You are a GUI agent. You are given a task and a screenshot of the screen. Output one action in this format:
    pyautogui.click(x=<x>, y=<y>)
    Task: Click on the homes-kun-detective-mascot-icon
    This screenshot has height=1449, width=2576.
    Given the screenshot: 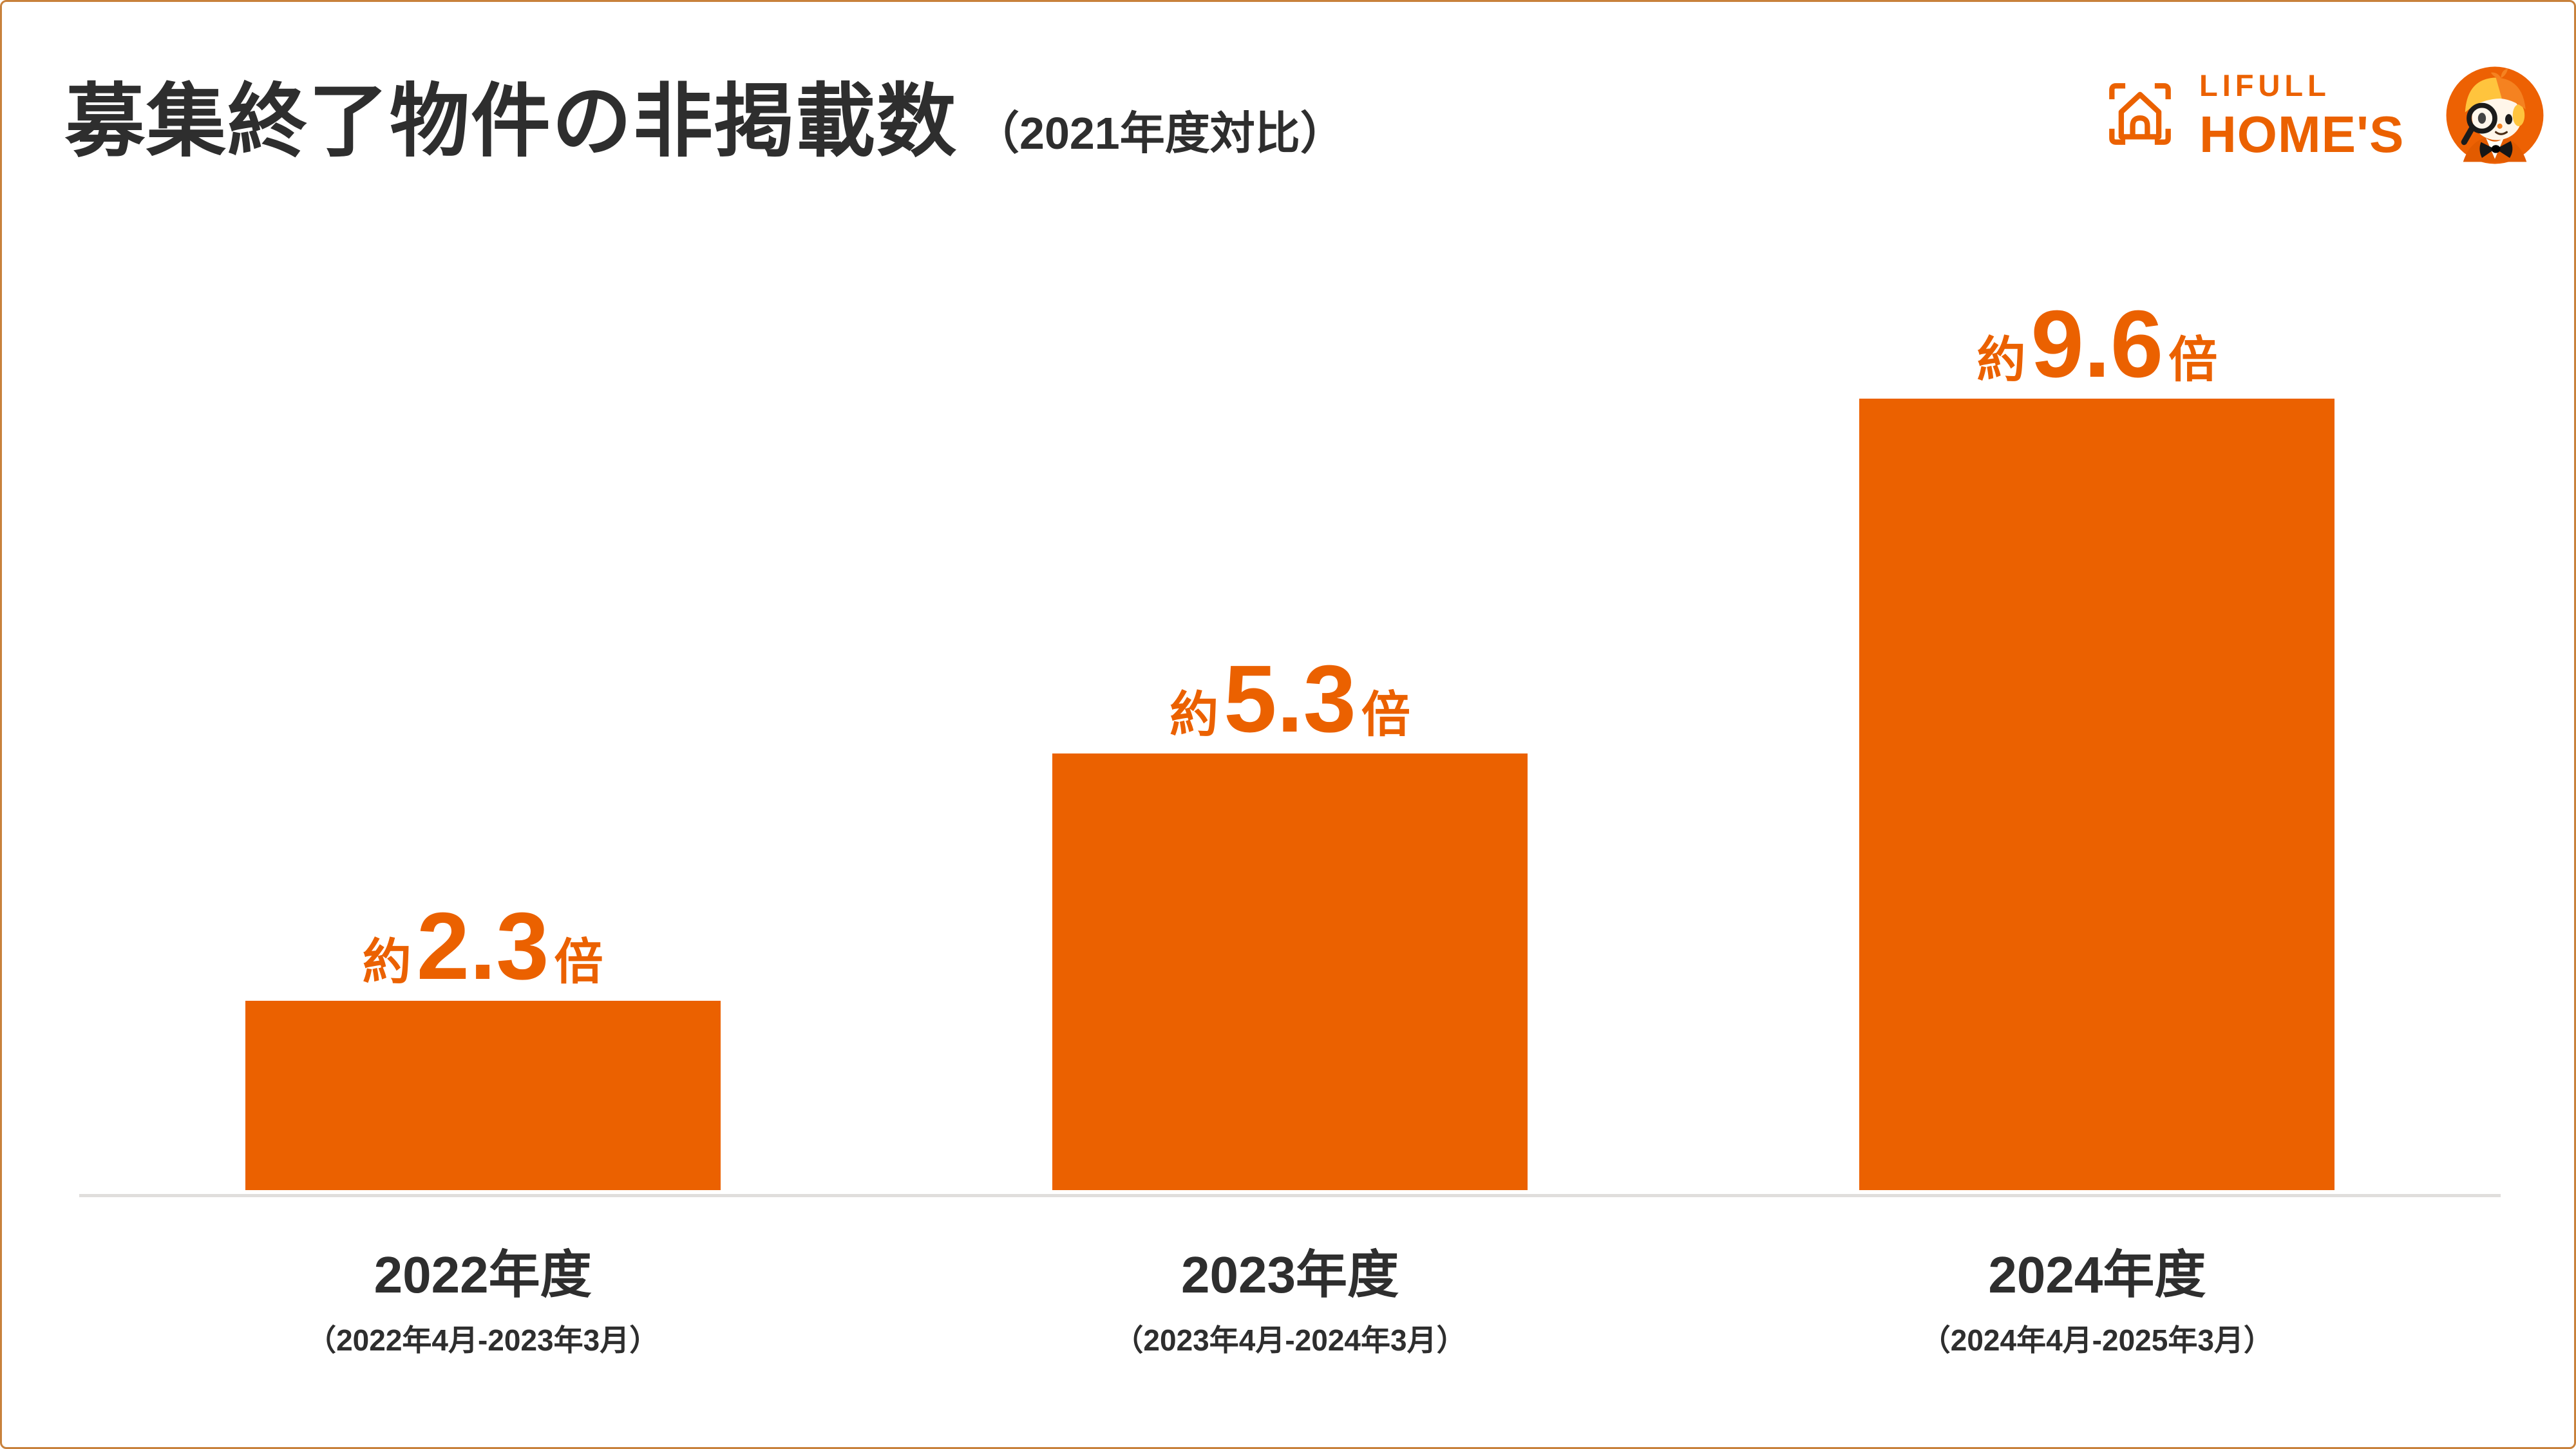 What is the action you would take?
    pyautogui.click(x=2495, y=115)
    